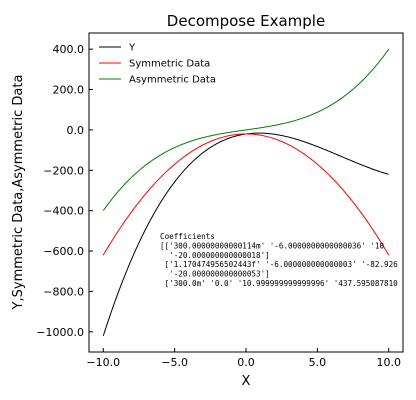 The image size is (416, 400). What do you see at coordinates (63, 251) in the screenshot?
I see `y-tick-label: −600.0` at bounding box center [63, 251].